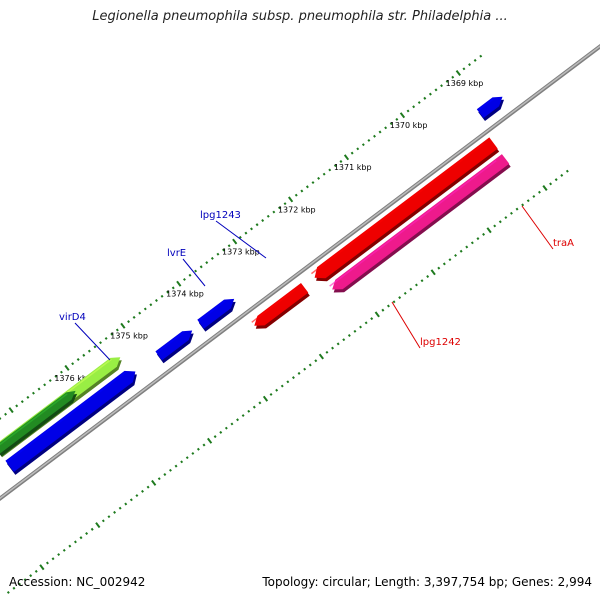 Image resolution: width=600 pixels, height=600 pixels. Describe the element at coordinates (185, 294) in the screenshot. I see `tick-label-1374: 1374 kbp` at that location.